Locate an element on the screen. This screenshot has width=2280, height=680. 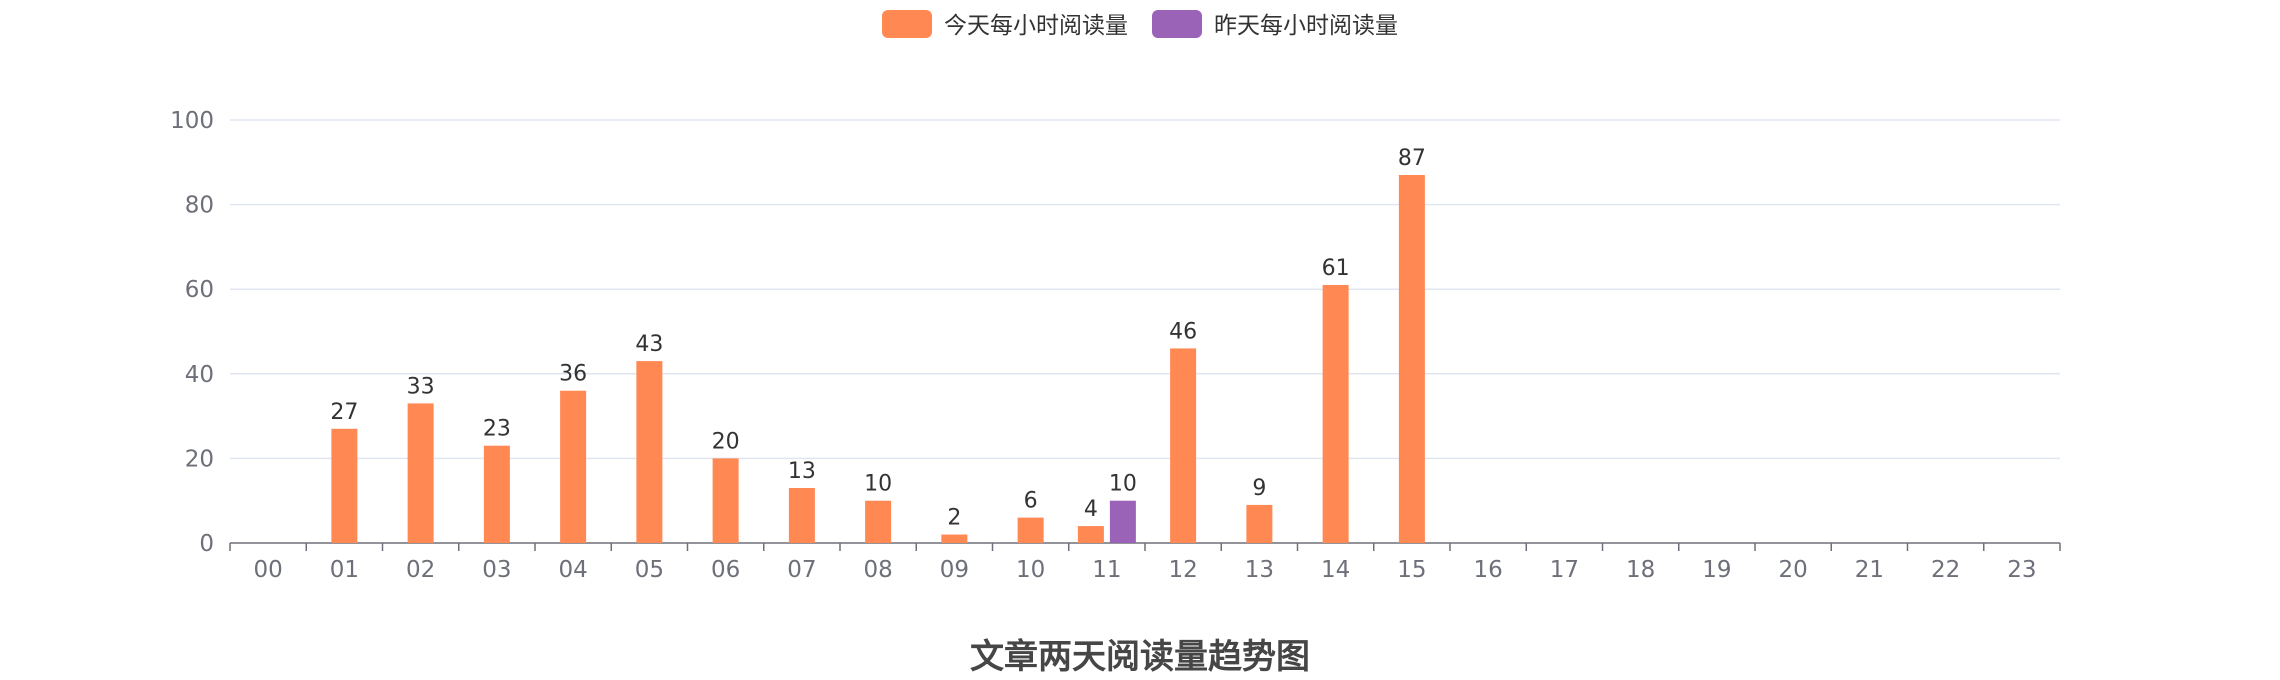
data-label: 20 is located at coordinates (726, 441).